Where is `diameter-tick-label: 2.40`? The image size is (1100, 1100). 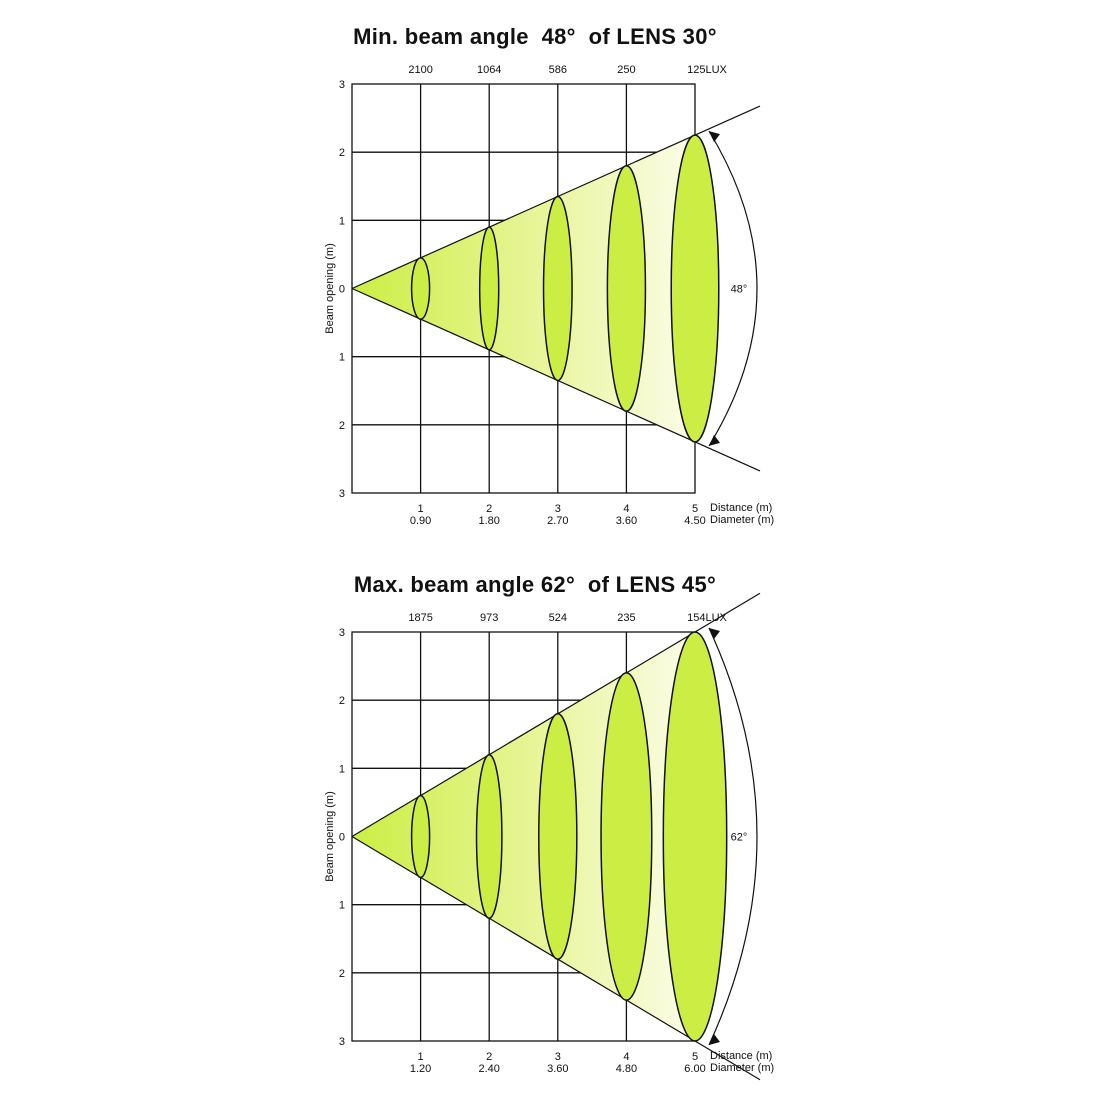
diameter-tick-label: 2.40 is located at coordinates (488, 1069).